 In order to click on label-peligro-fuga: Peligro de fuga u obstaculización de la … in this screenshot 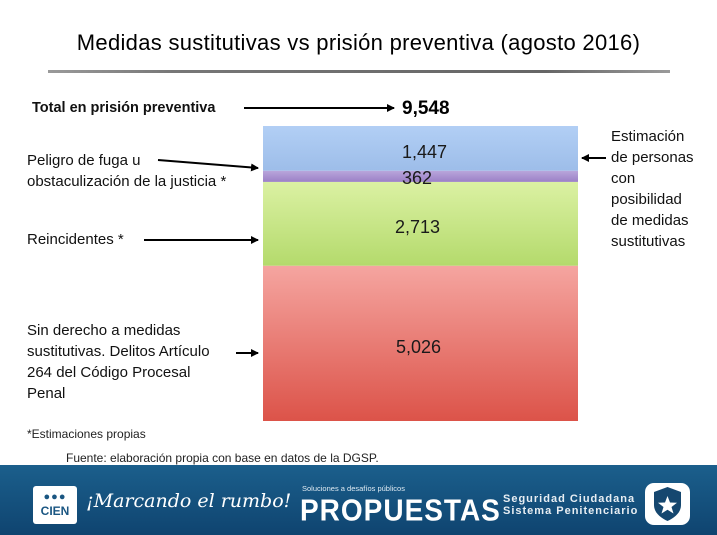, I will do `click(127, 171)`.